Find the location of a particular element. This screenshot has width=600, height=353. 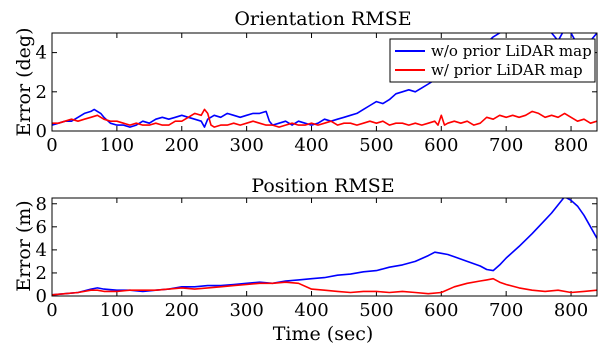

y-axis-label: Error (m) is located at coordinates (24, 245).